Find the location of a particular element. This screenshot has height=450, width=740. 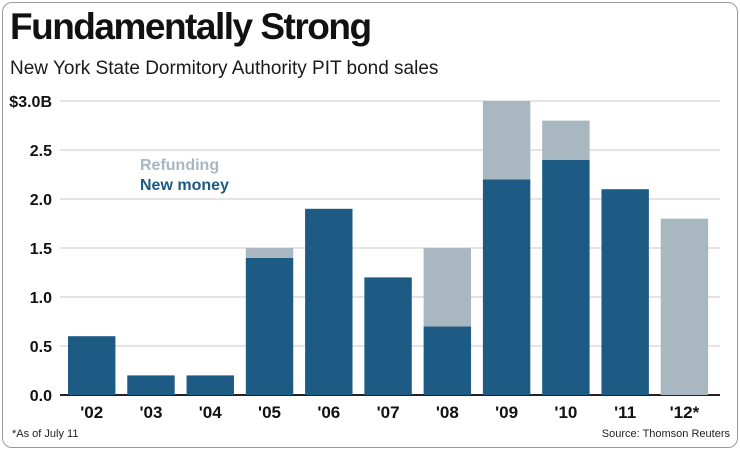

x-tick-label: '07 is located at coordinates (388, 412).